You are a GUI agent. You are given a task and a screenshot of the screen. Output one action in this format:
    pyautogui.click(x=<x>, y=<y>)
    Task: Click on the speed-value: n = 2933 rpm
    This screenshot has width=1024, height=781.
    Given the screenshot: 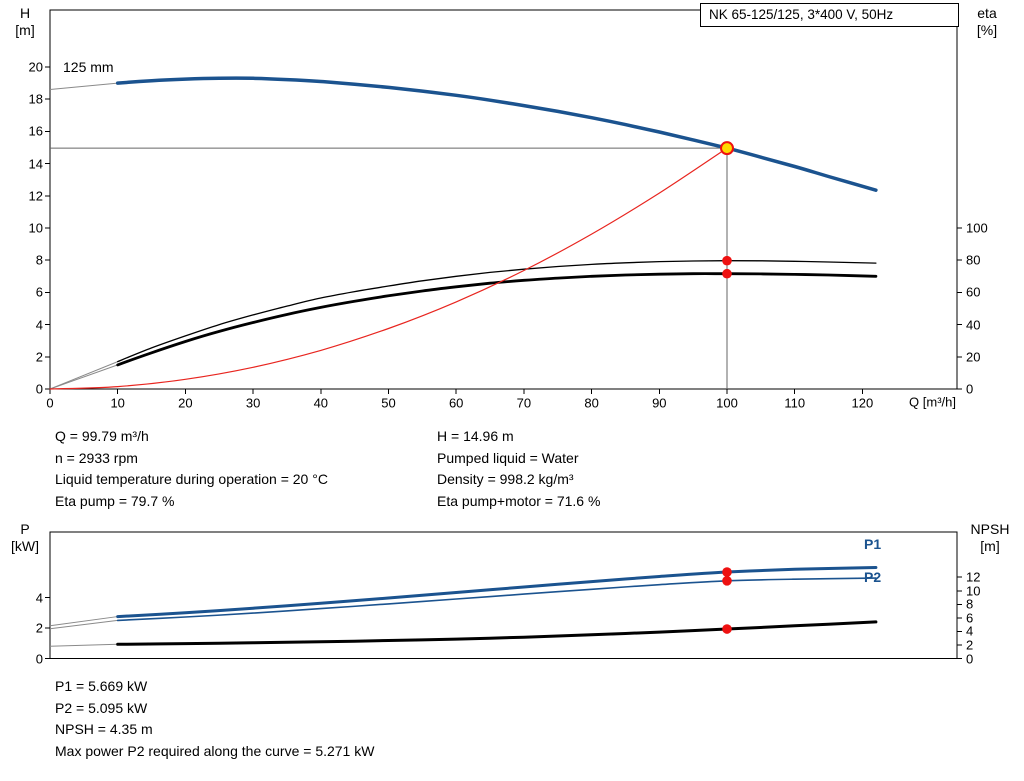 What is the action you would take?
    pyautogui.click(x=96, y=457)
    